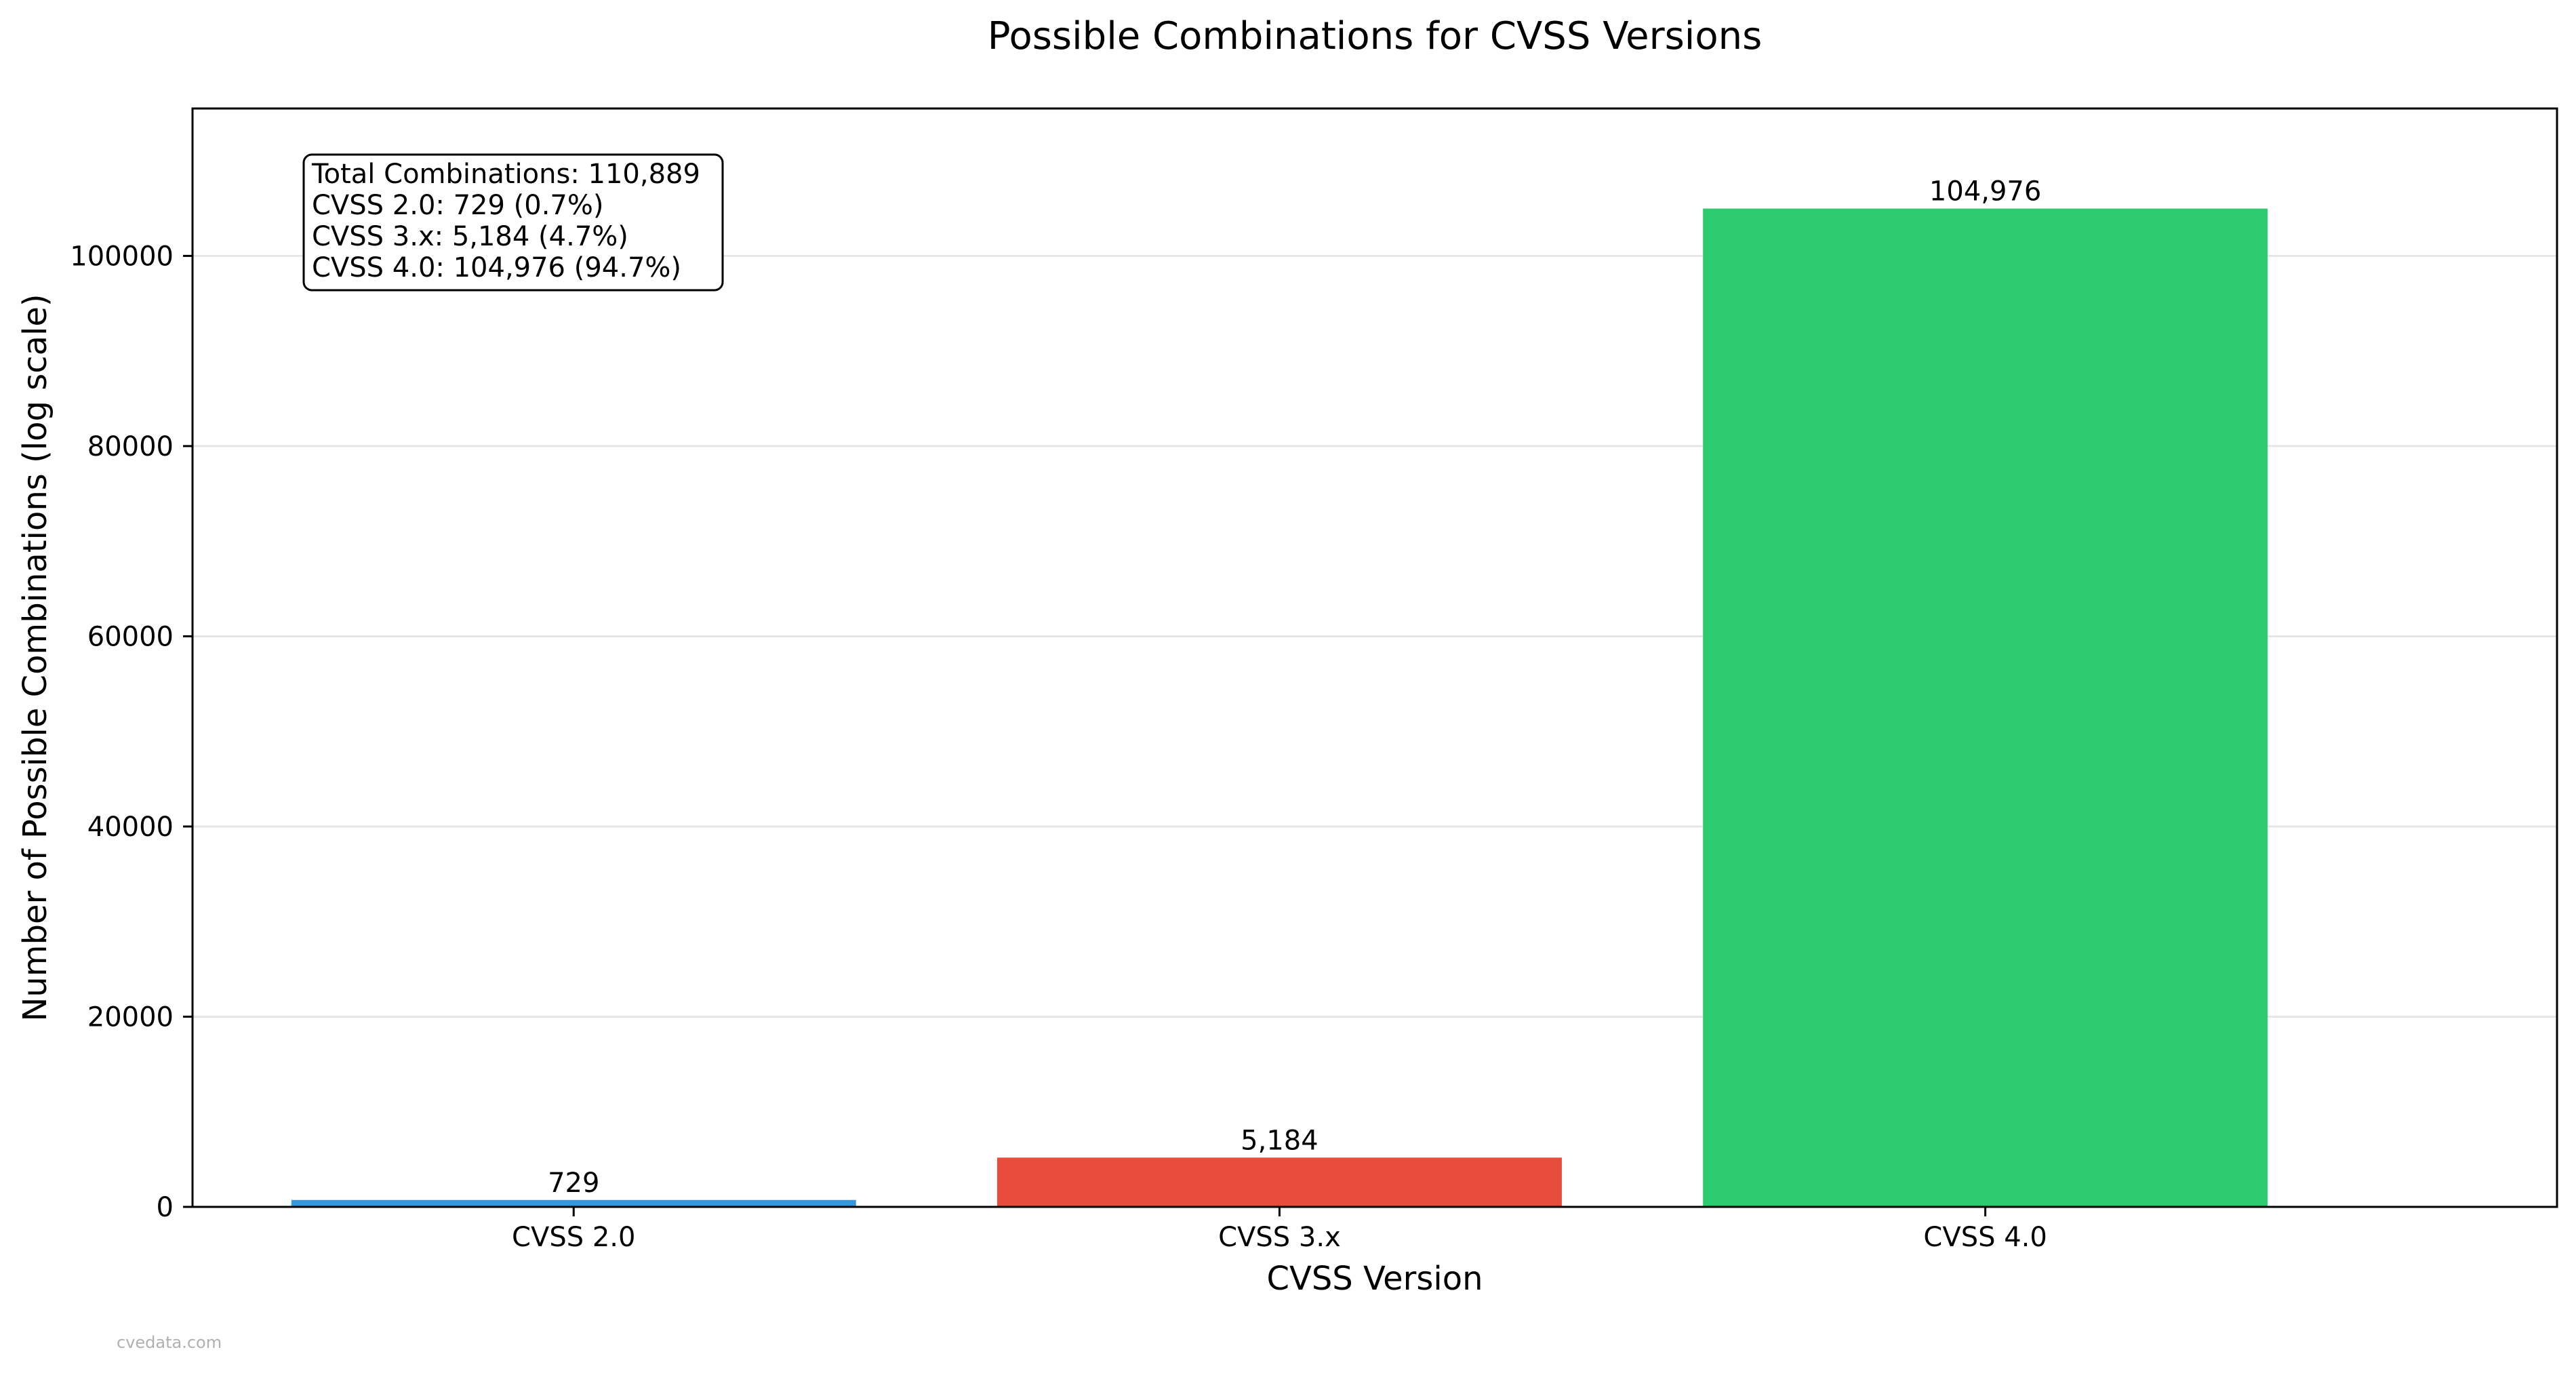 Image resolution: width=2576 pixels, height=1373 pixels. Describe the element at coordinates (1279, 1237) in the screenshot. I see `x-tick-label: CVSS 3.x` at that location.